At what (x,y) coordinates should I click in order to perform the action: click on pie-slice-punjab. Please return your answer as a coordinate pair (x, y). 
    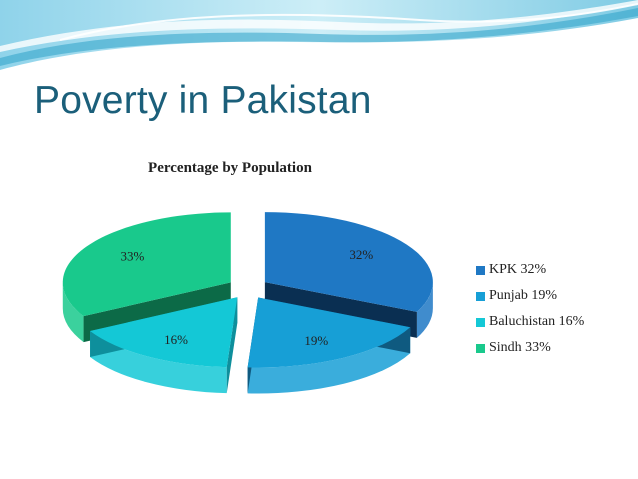
    Looking at the image, I should click on (329, 345).